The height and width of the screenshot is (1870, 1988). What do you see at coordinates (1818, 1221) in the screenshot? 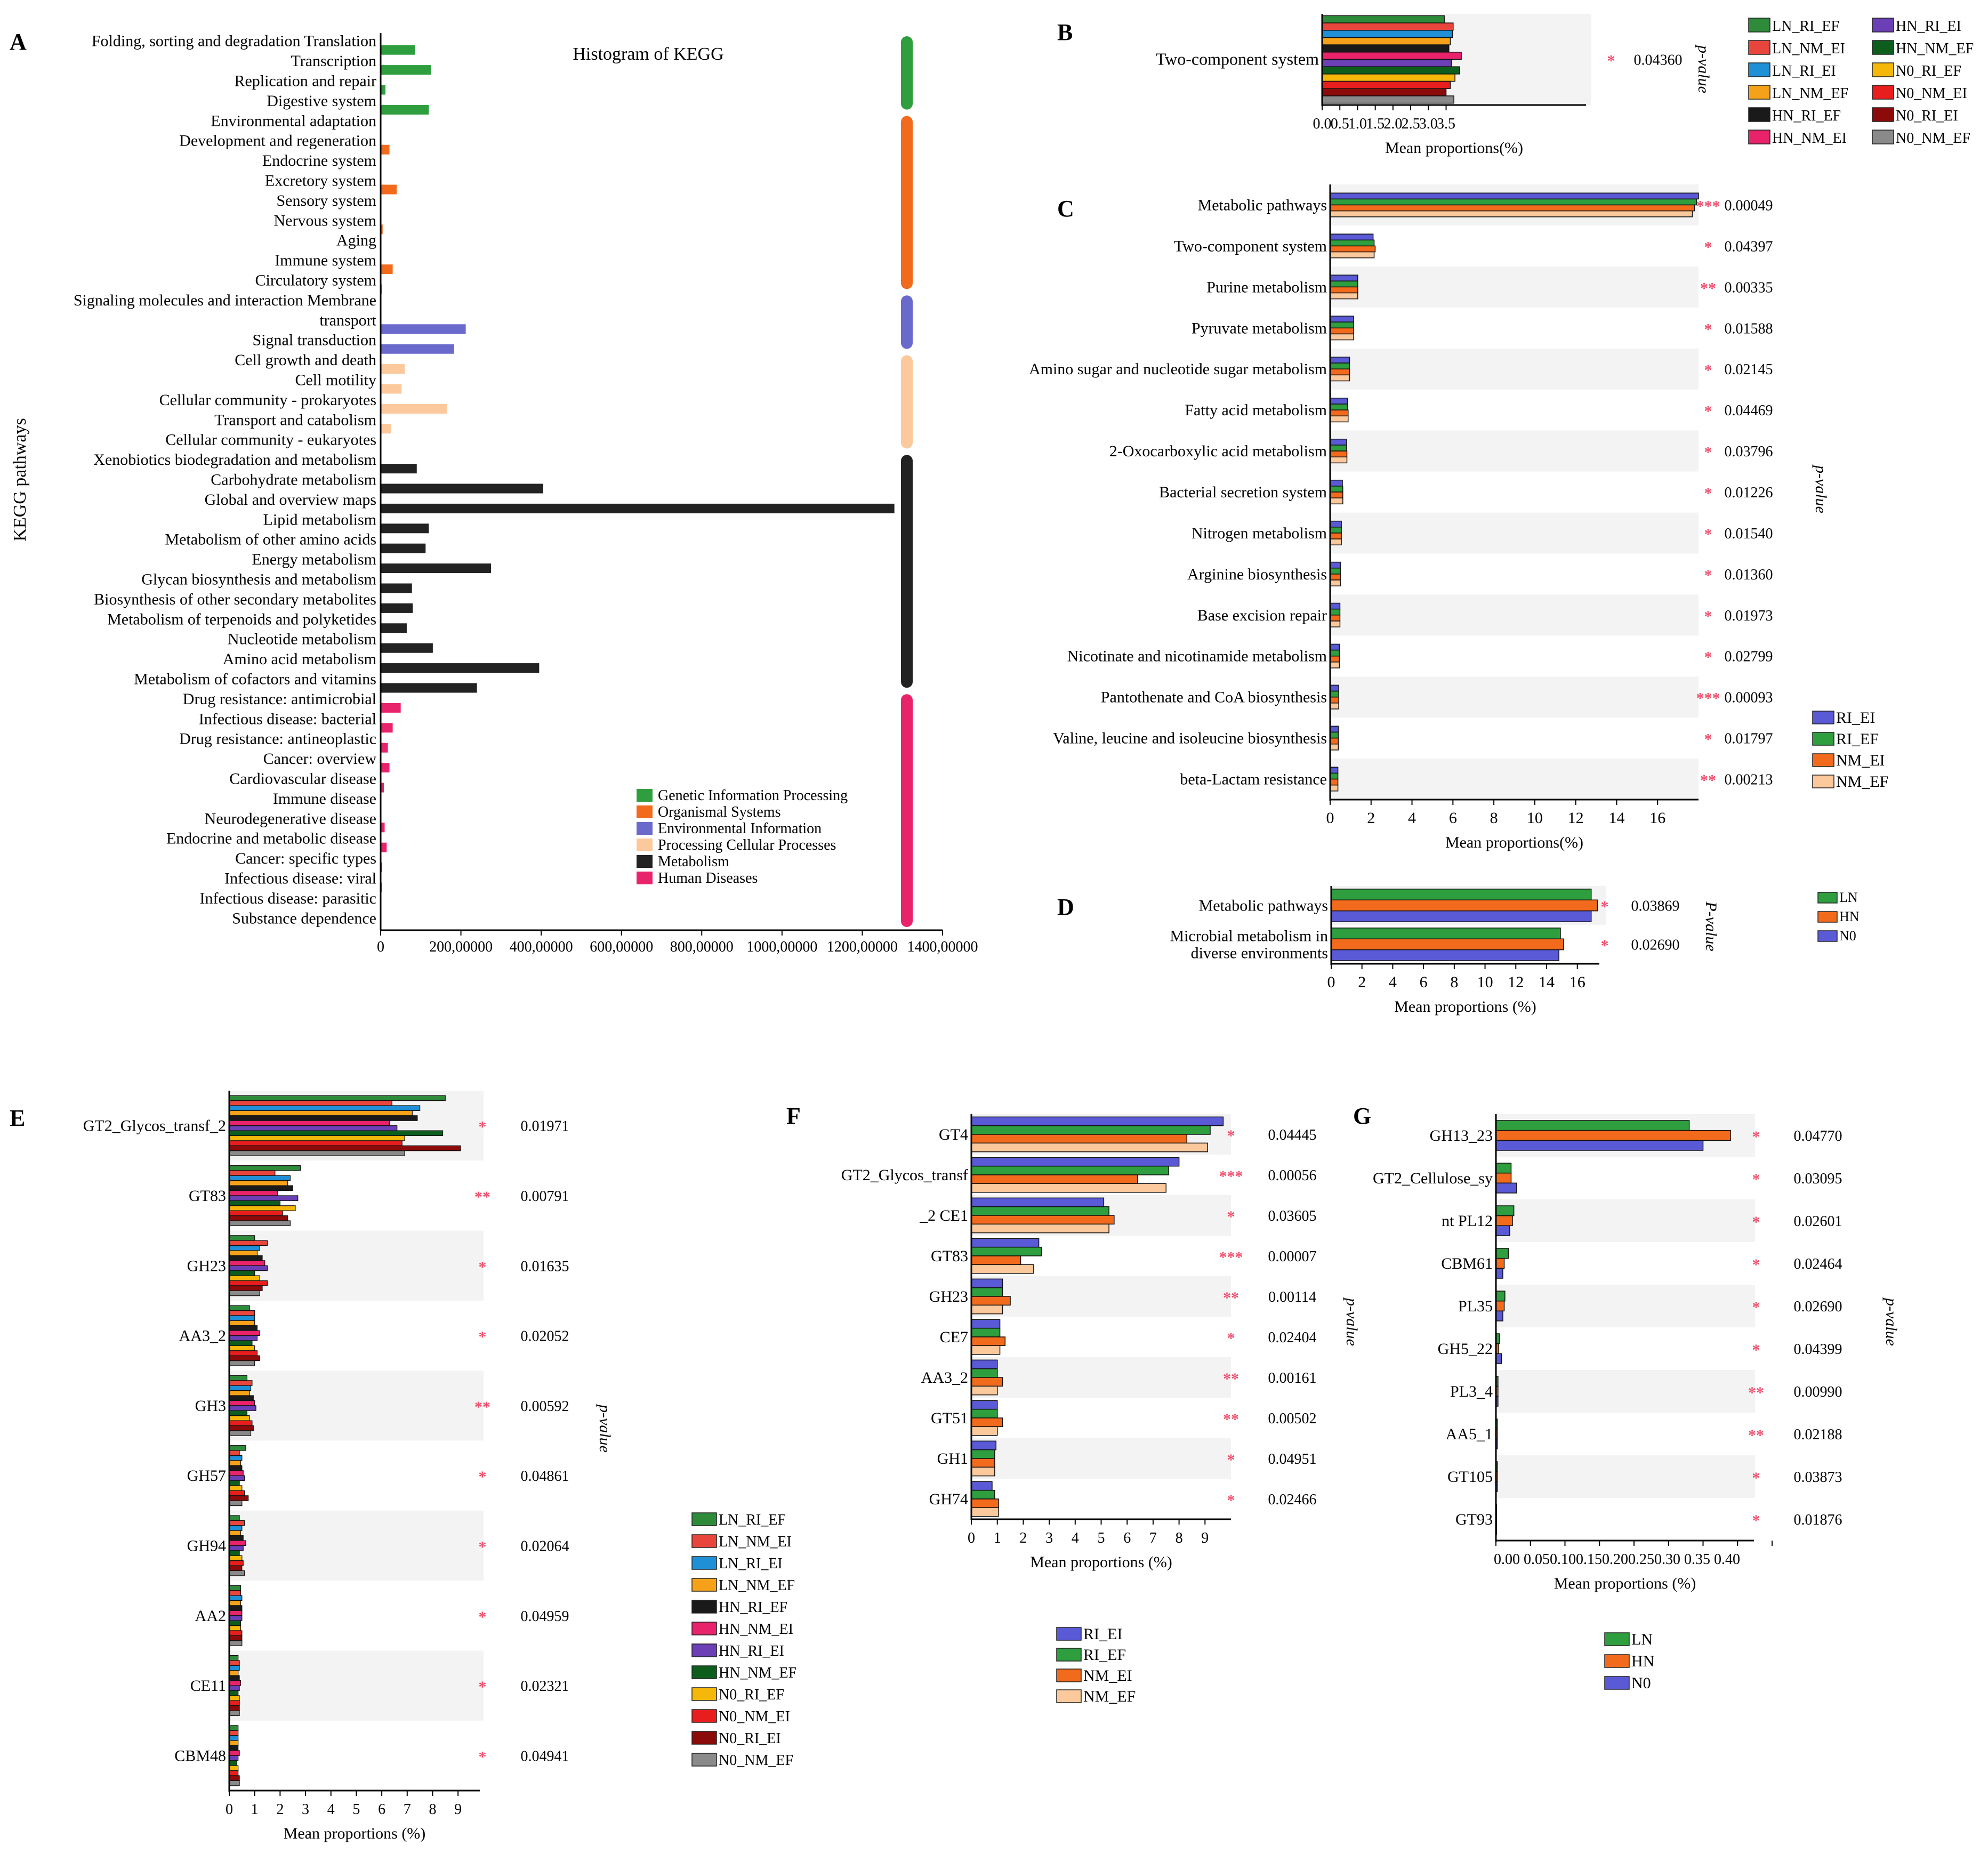
I see `p-value: 0.02601` at bounding box center [1818, 1221].